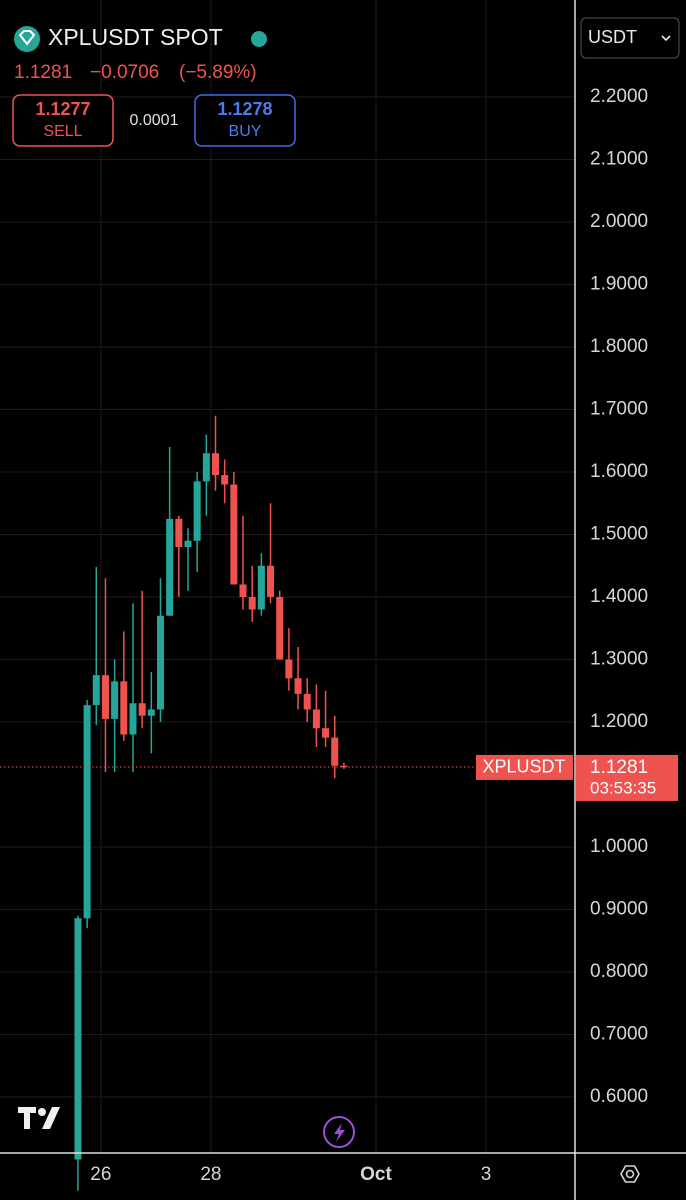 The image size is (686, 1200). What do you see at coordinates (244, 109) in the screenshot?
I see `buy-price: 1.1278` at bounding box center [244, 109].